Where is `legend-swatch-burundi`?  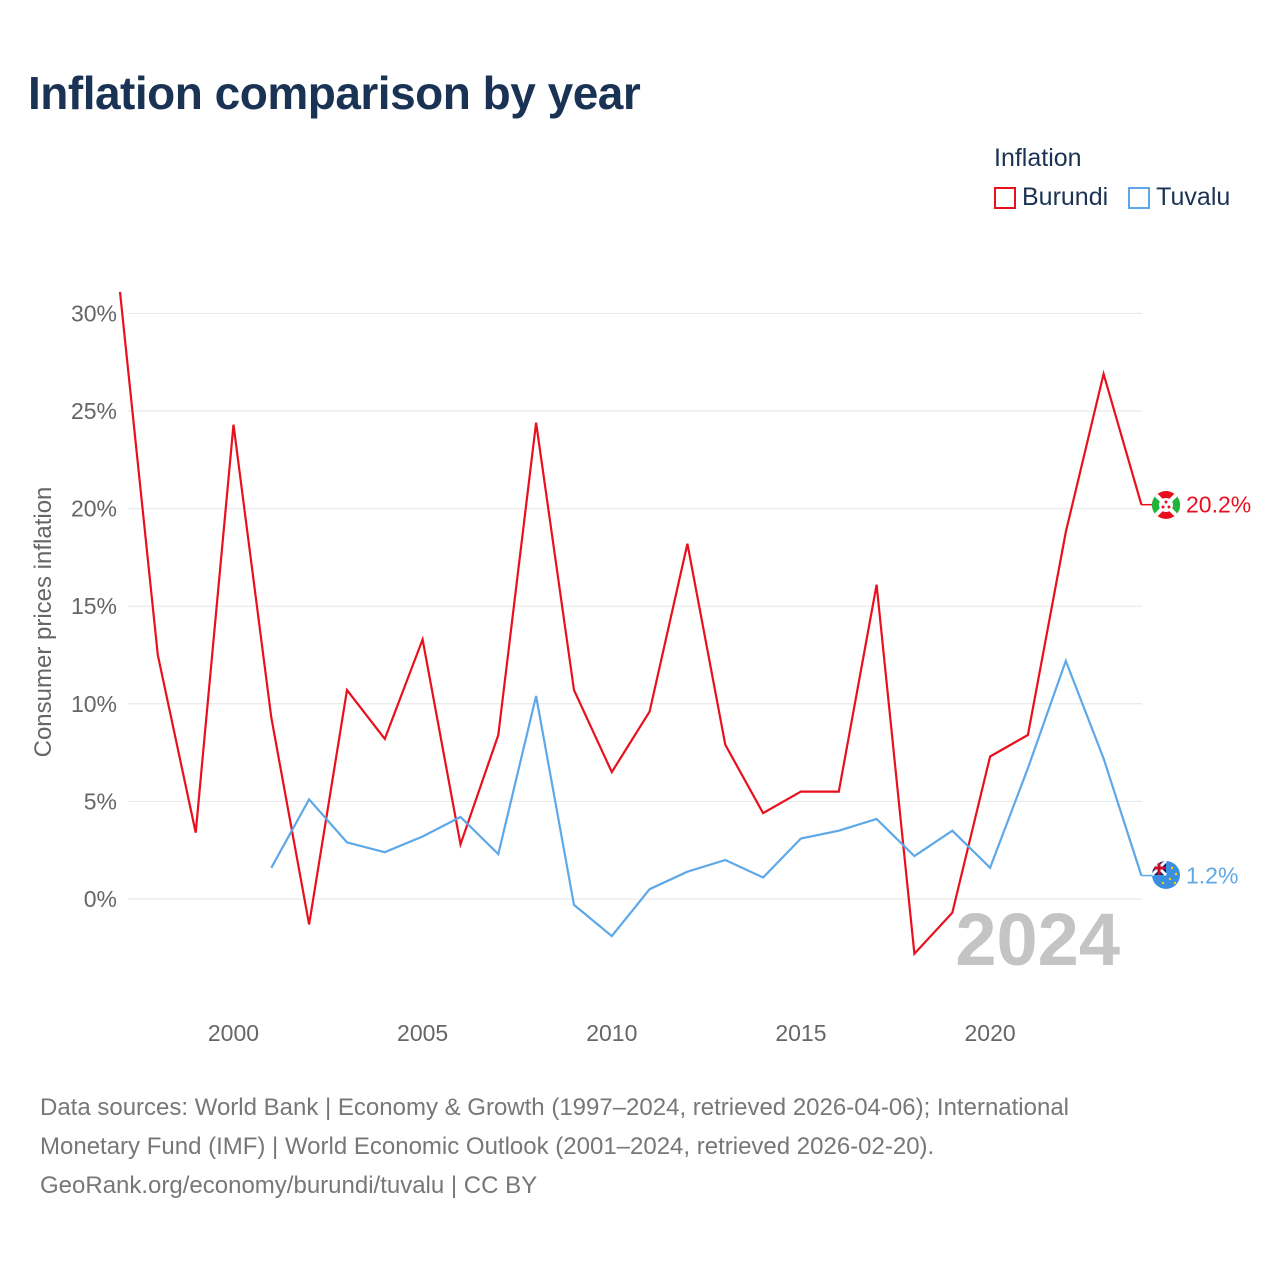 legend-swatch-burundi is located at coordinates (1005, 197).